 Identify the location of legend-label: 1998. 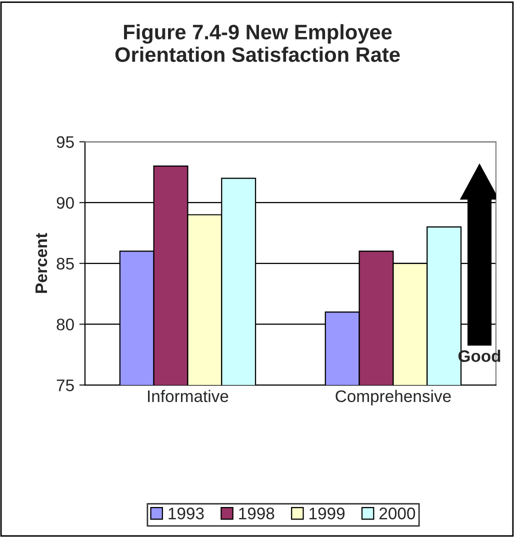
(256, 514).